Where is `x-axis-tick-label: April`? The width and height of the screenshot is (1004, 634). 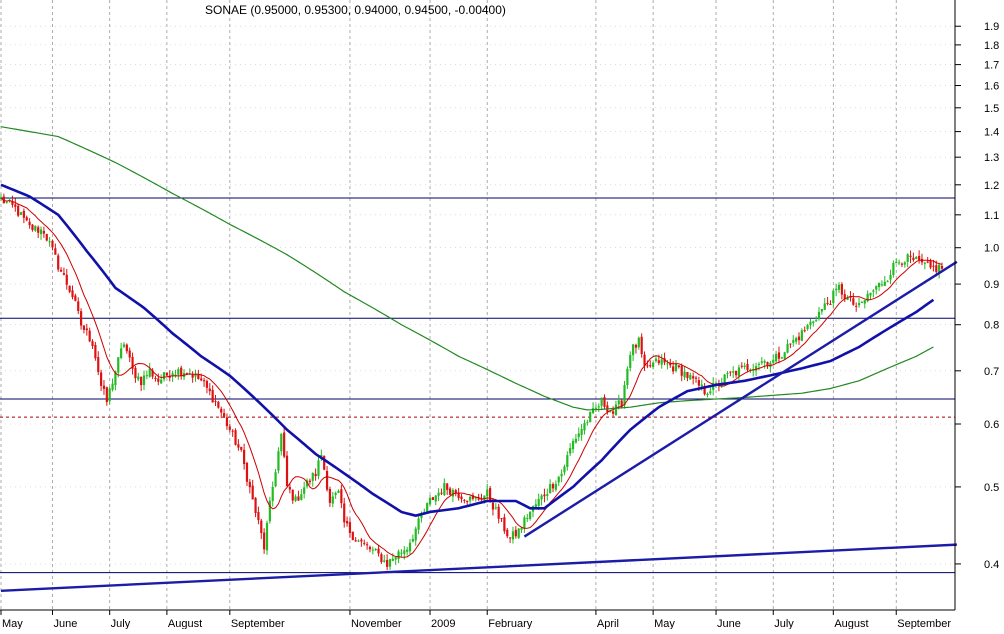 x-axis-tick-label: April is located at coordinates (608, 623).